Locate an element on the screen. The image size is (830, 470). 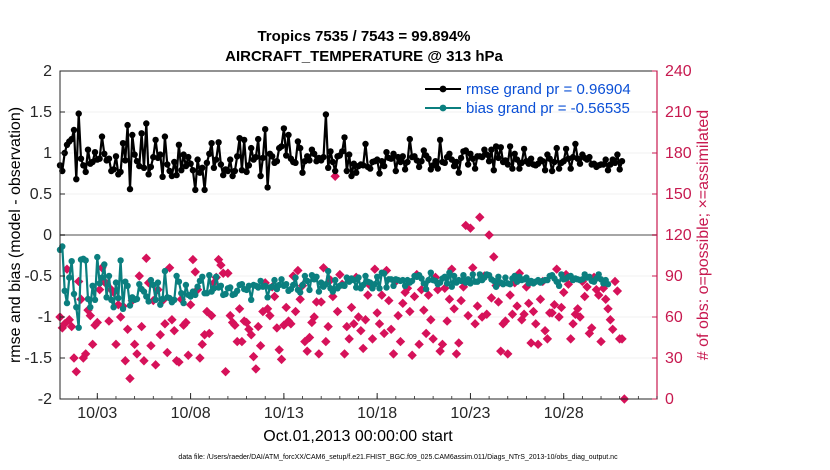
x-axis-label: Oct.01,2013 00:00:00 start is located at coordinates (358, 436).